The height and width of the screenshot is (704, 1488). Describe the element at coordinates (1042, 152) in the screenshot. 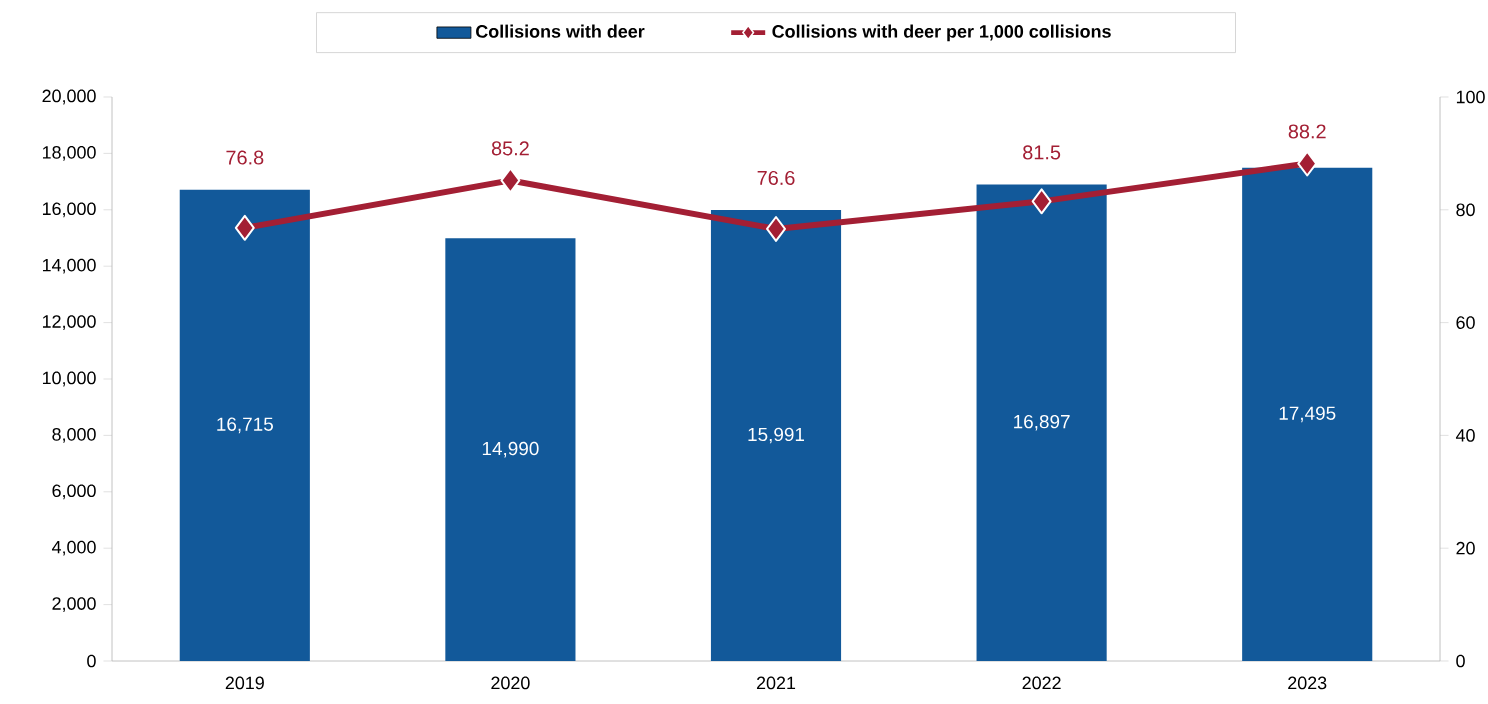

I see `data-label: 81.5` at that location.